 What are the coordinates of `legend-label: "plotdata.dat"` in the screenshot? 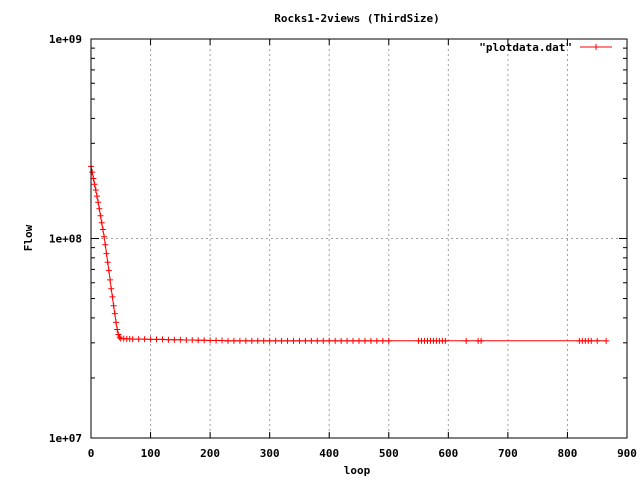 It's located at (525, 47).